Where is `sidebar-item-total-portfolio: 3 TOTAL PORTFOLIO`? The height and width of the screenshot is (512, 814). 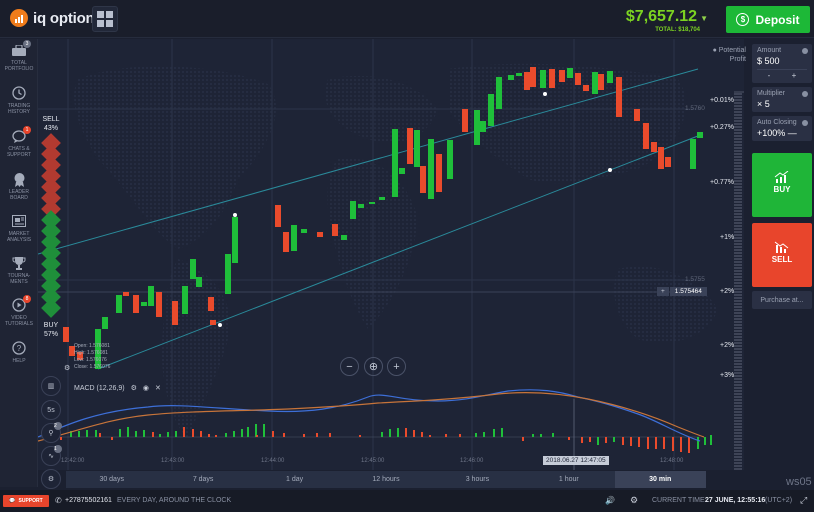 sidebar-item-total-portfolio: 3 TOTAL PORTFOLIO is located at coordinates (19, 56).